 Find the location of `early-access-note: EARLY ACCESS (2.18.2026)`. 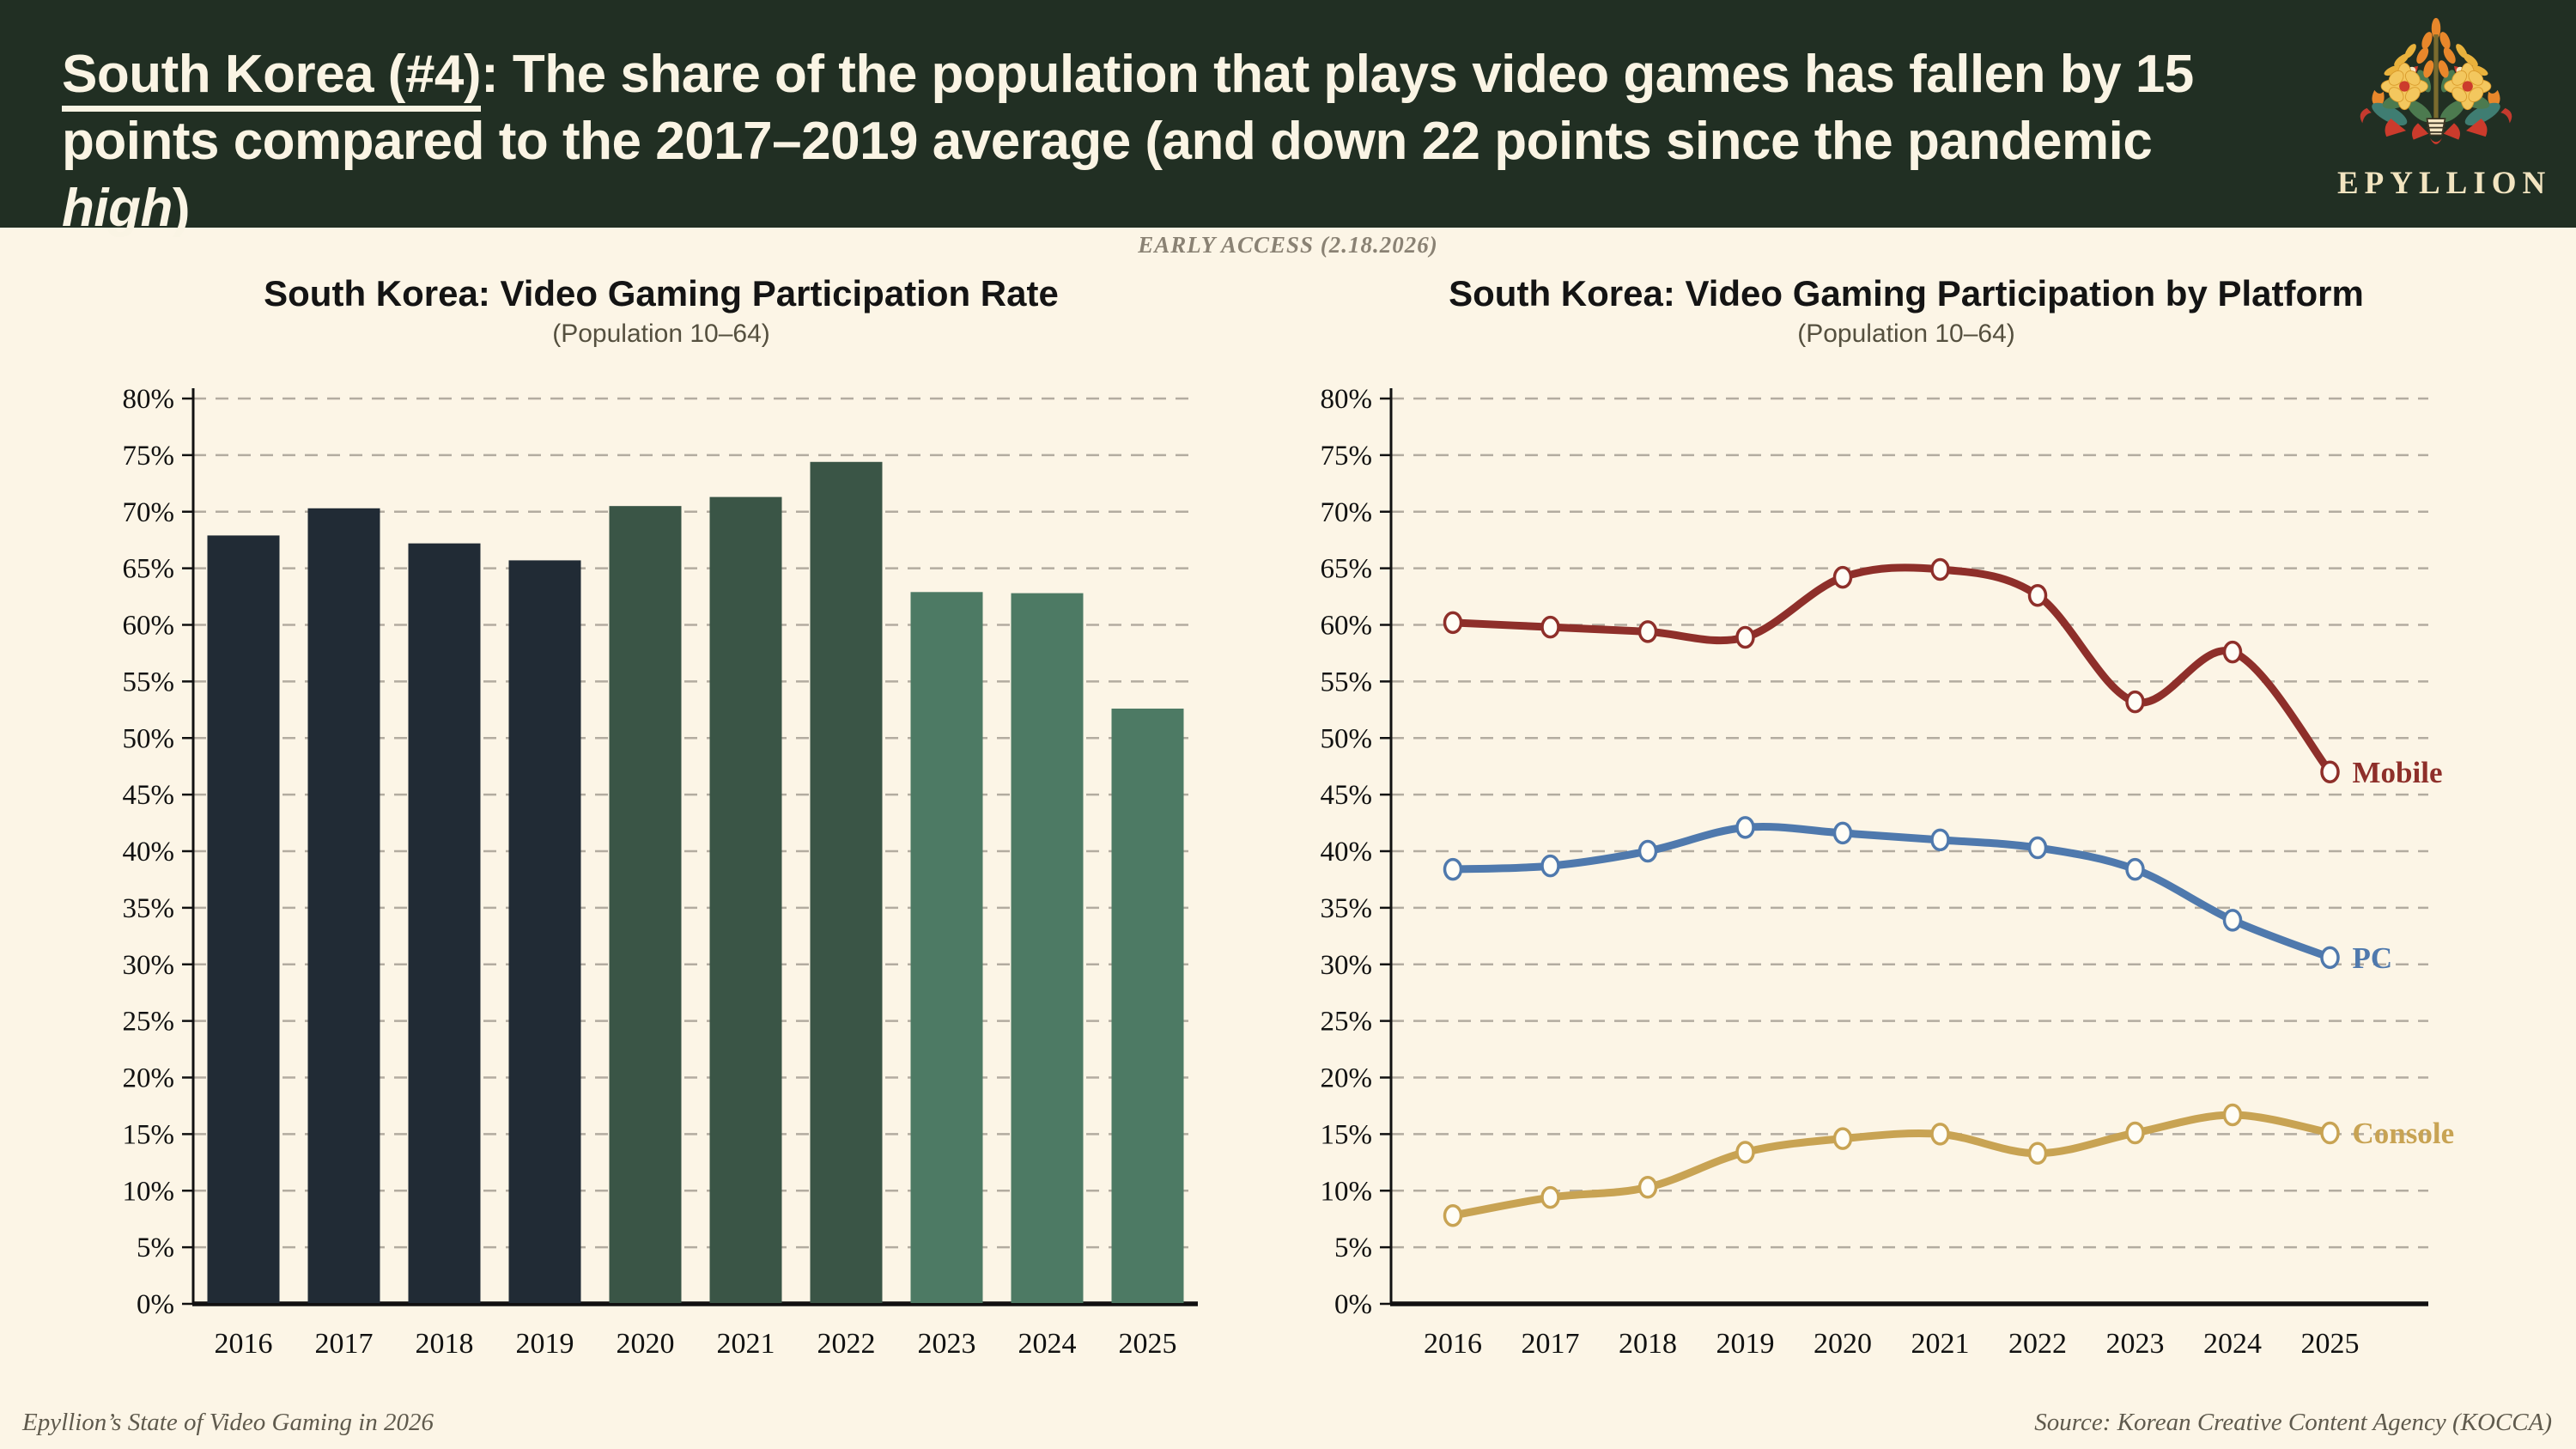

early-access-note: EARLY ACCESS (2.18.2026) is located at coordinates (1288, 245).